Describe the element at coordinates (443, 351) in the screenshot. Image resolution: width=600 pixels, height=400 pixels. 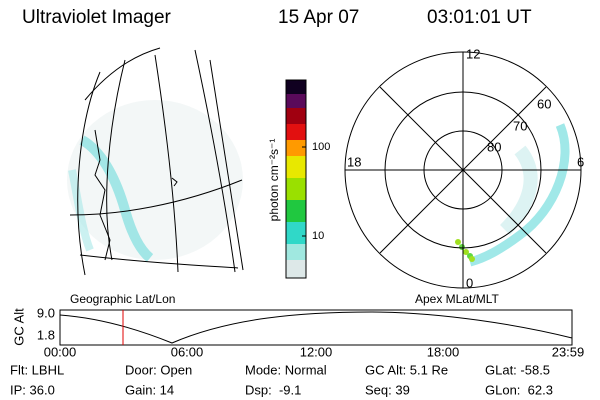
I see `time-label: 18:00` at that location.